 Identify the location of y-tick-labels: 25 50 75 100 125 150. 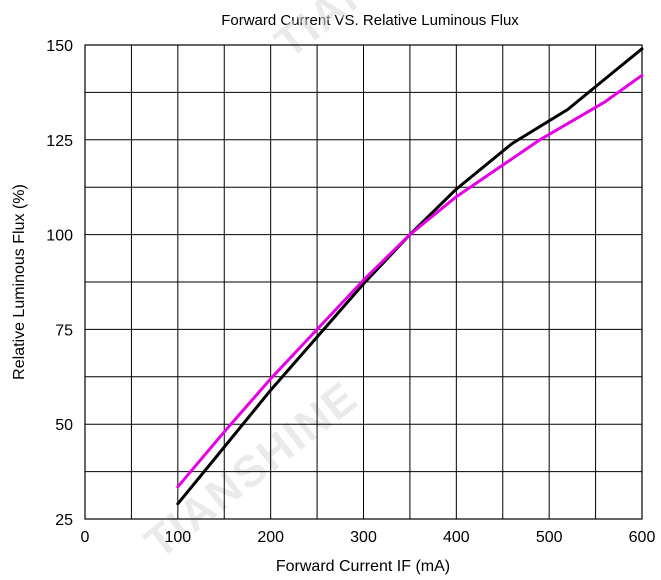
(59, 283).